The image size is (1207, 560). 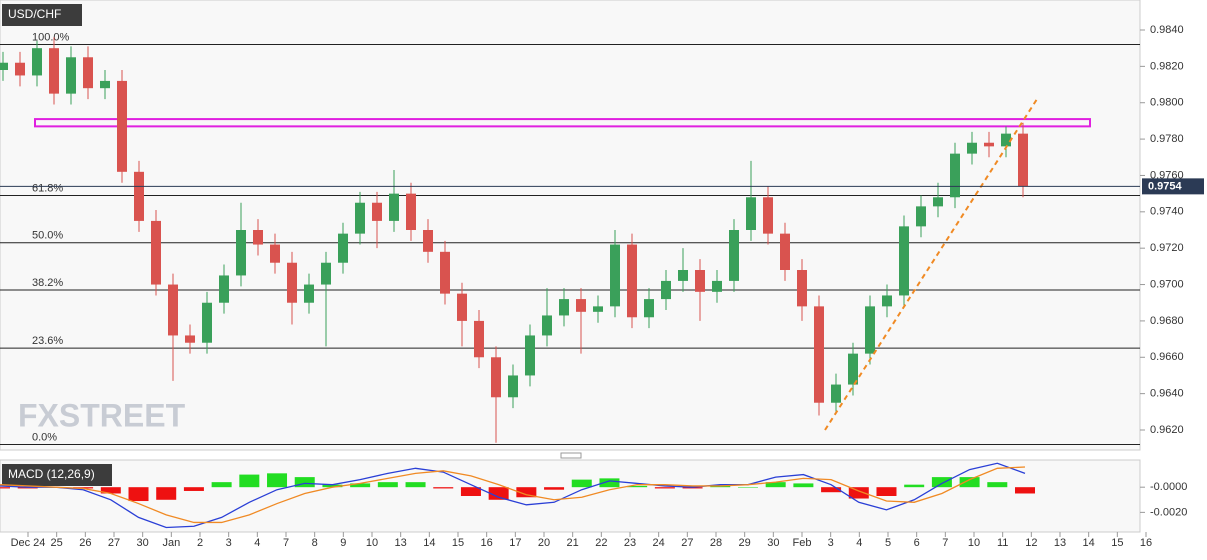 What do you see at coordinates (47, 341) in the screenshot?
I see `fib-label: 23.6%` at bounding box center [47, 341].